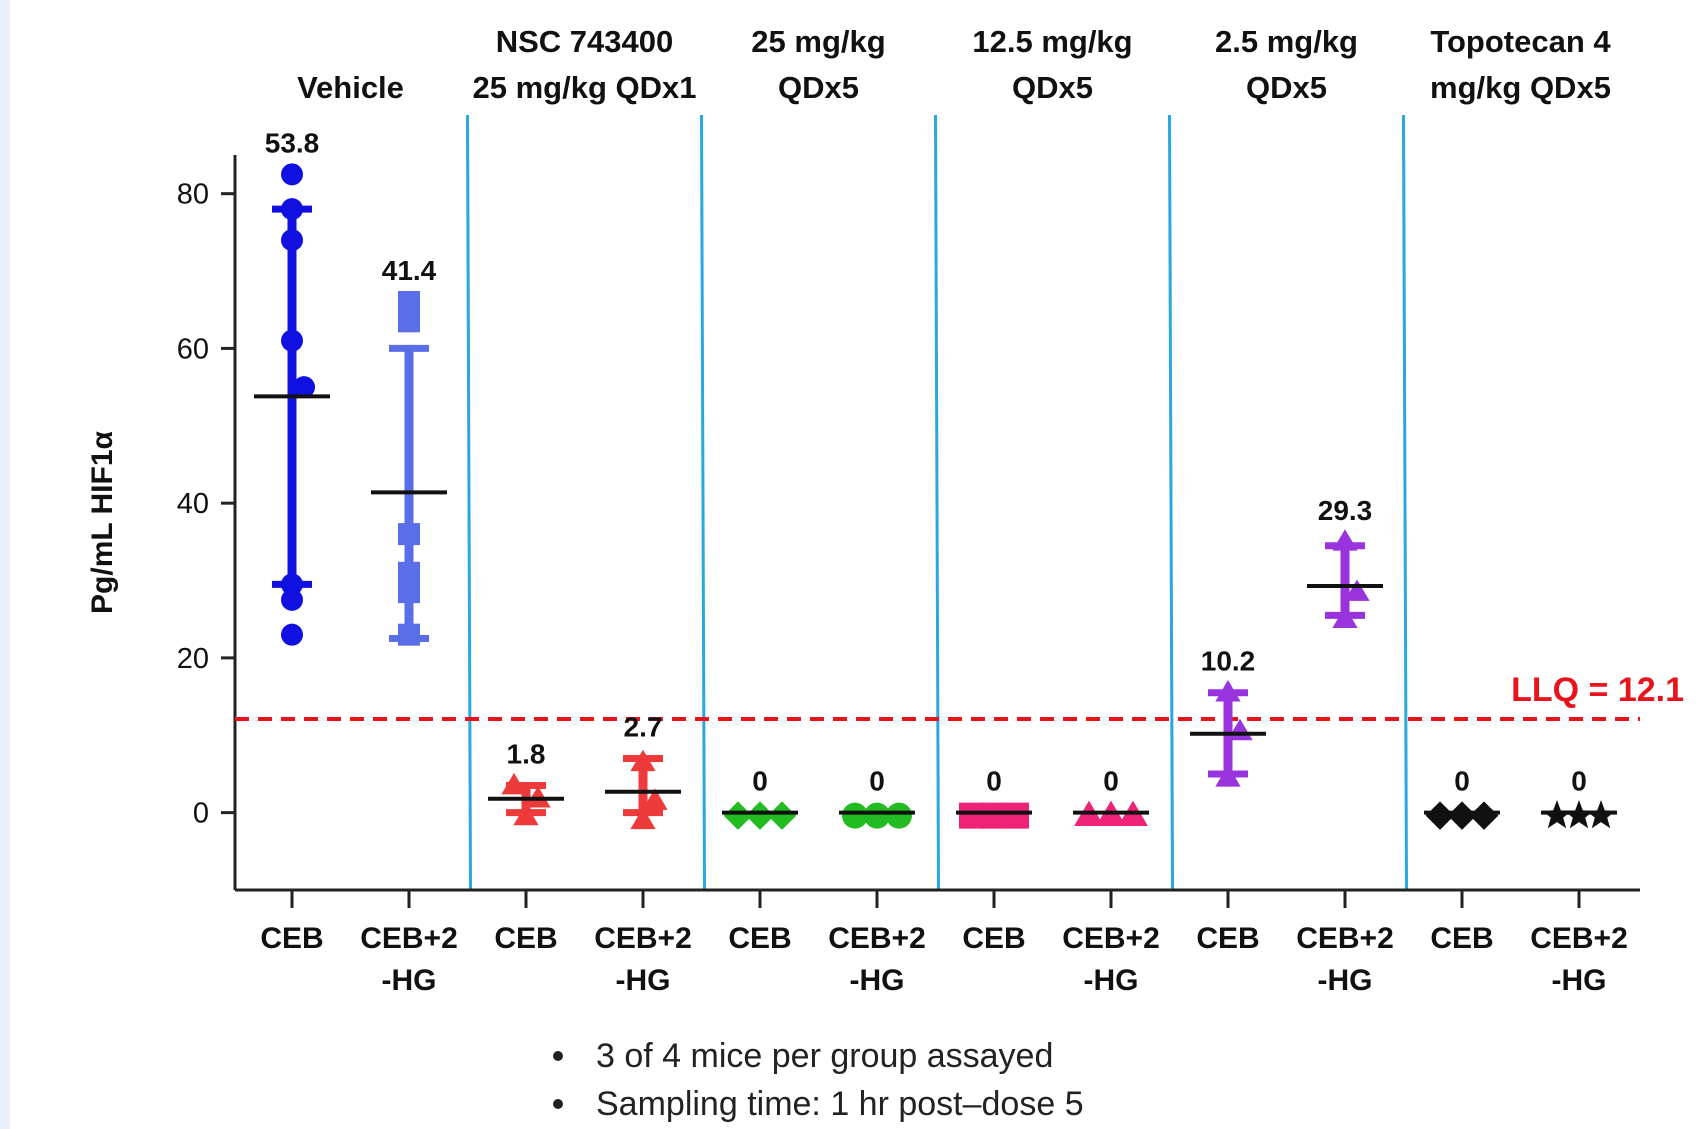 The height and width of the screenshot is (1129, 1696). I want to click on llq-layer: LLQ = 12.1, so click(959, 696).